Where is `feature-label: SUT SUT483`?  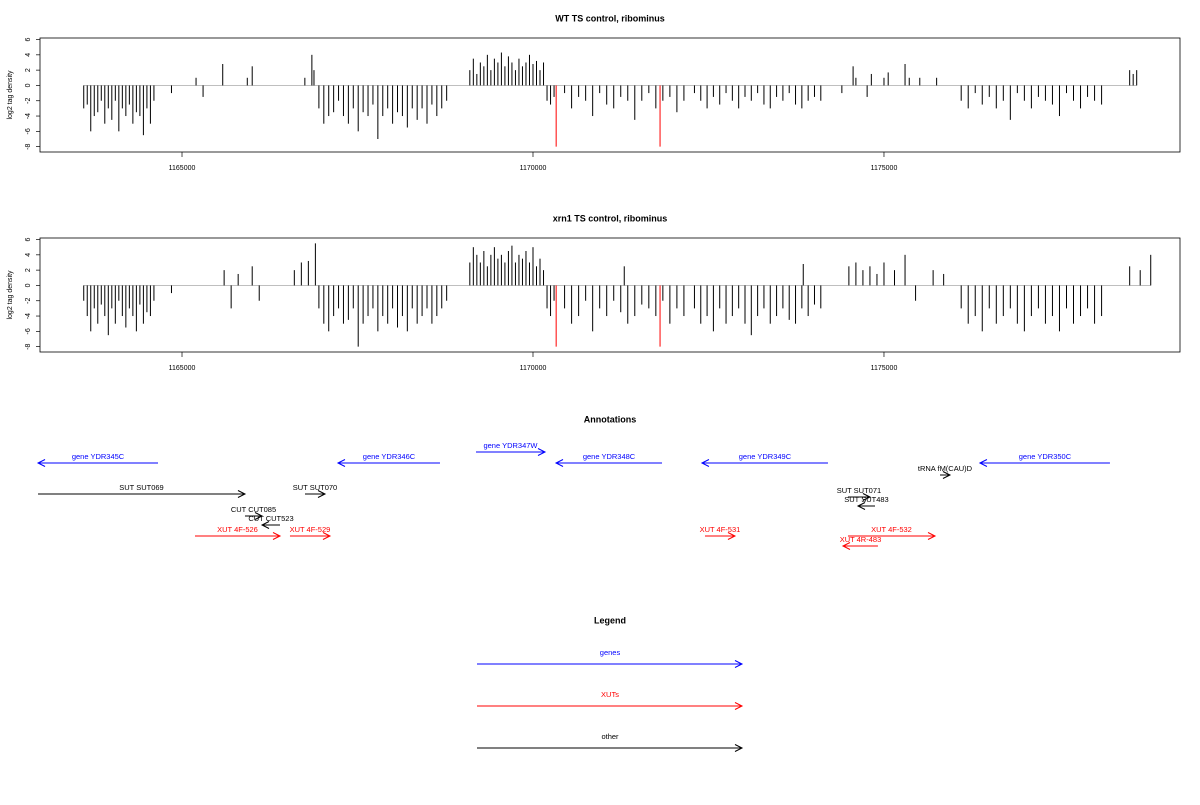 feature-label: SUT SUT483 is located at coordinates (866, 499).